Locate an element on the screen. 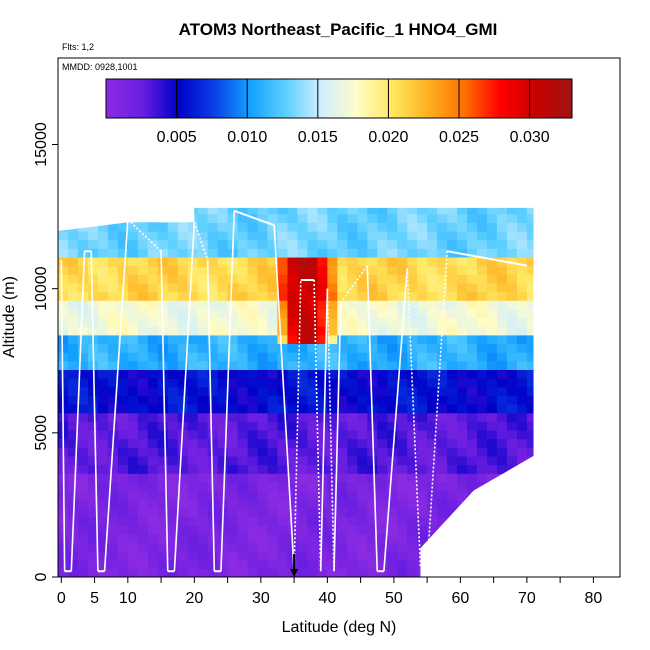 The width and height of the screenshot is (650, 650). x-tick-label: 50 is located at coordinates (394, 598).